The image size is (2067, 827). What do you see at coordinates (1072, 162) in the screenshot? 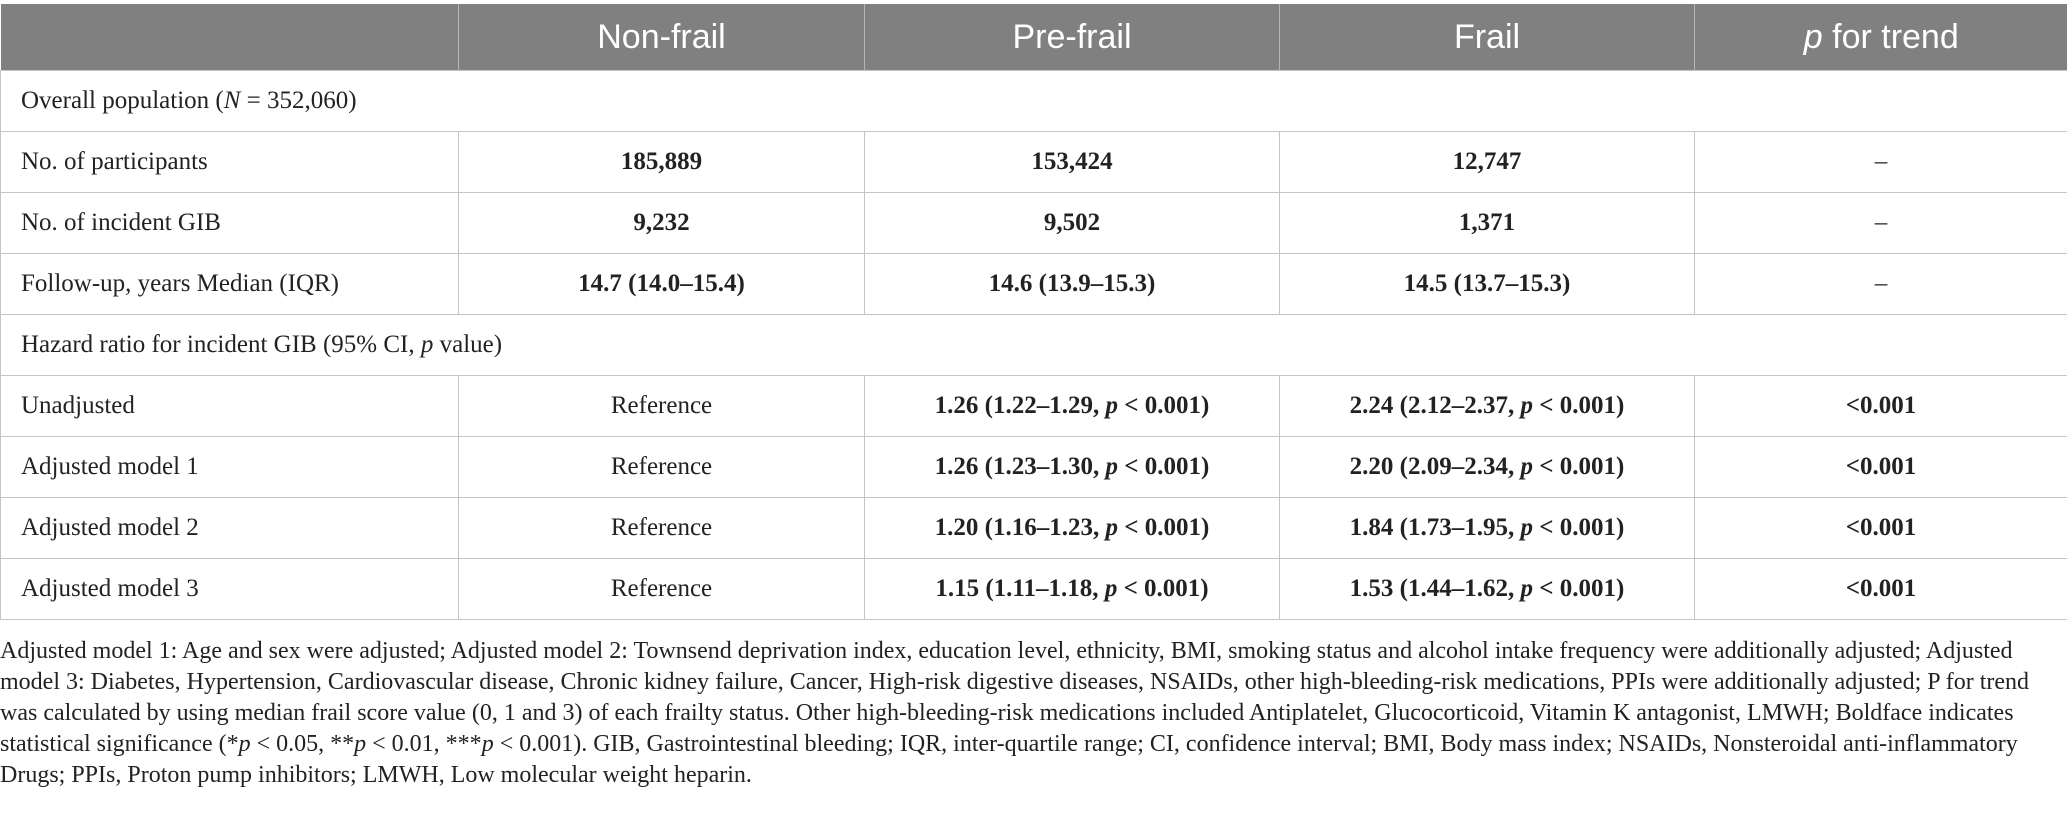
I see `cell-pre-frail: 153,424` at bounding box center [1072, 162].